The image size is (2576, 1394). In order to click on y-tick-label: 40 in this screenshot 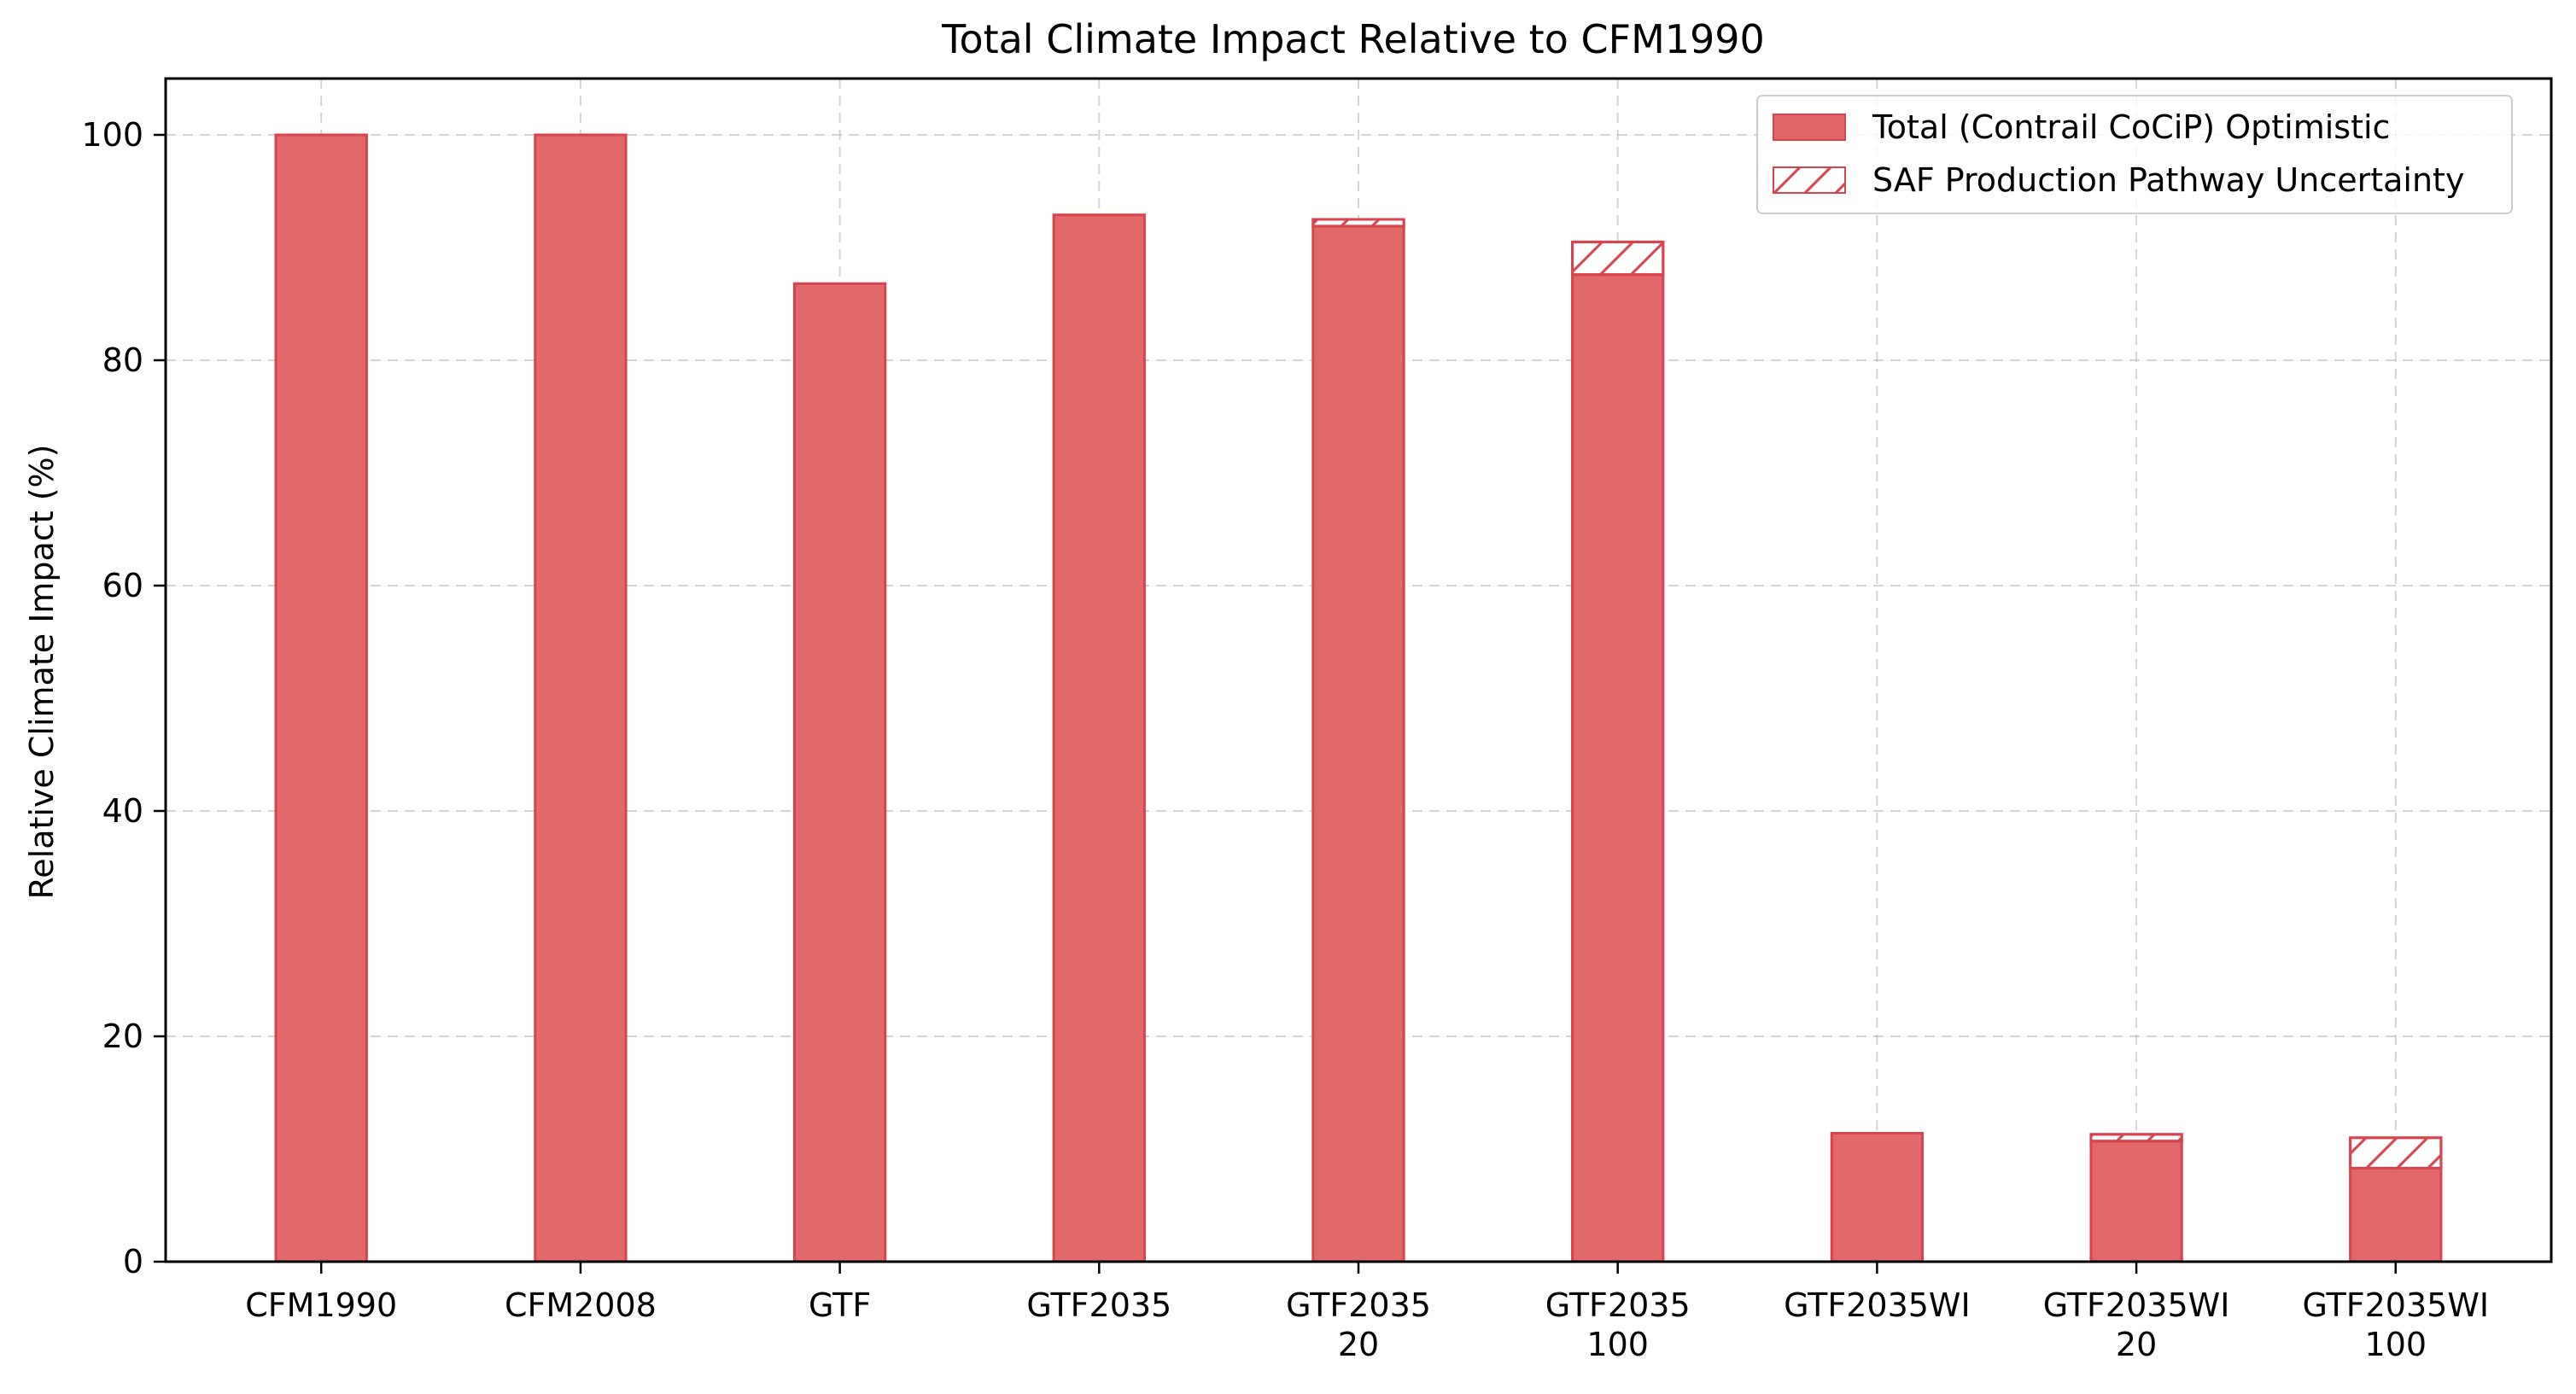, I will do `click(122, 811)`.